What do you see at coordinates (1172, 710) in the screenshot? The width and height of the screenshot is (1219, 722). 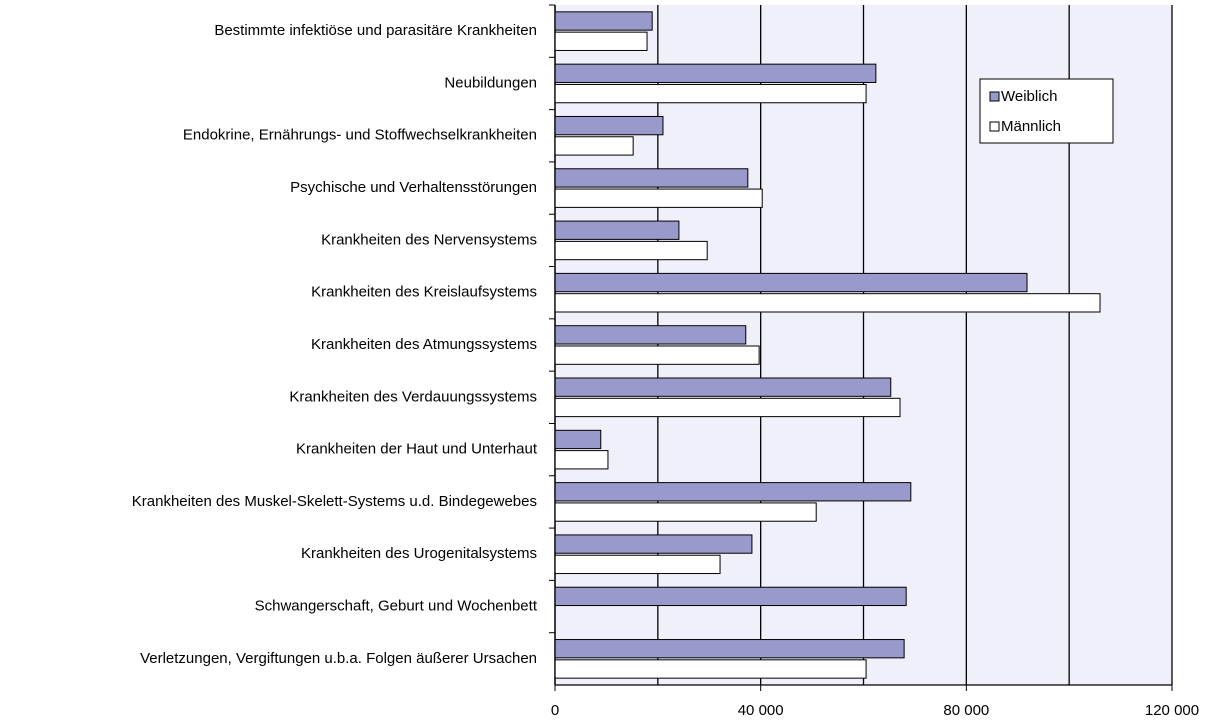 I see `x-tick-label: 120 000` at bounding box center [1172, 710].